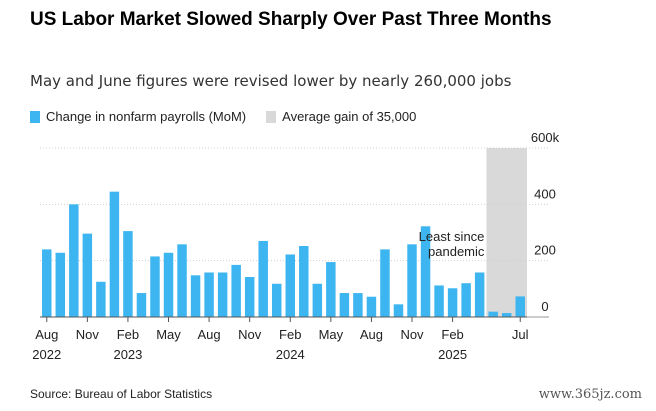 The height and width of the screenshot is (411, 656). I want to click on x-tick-label-2: Feb, so click(128, 334).